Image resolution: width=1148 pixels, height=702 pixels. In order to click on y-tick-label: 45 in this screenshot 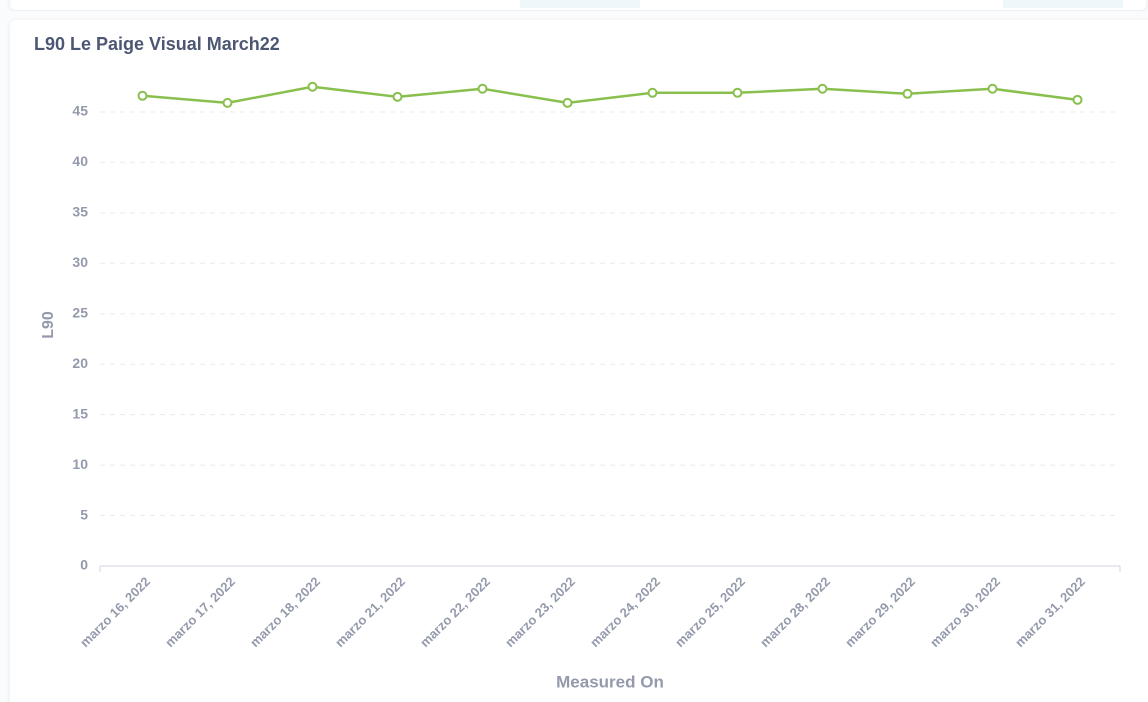, I will do `click(80, 111)`.